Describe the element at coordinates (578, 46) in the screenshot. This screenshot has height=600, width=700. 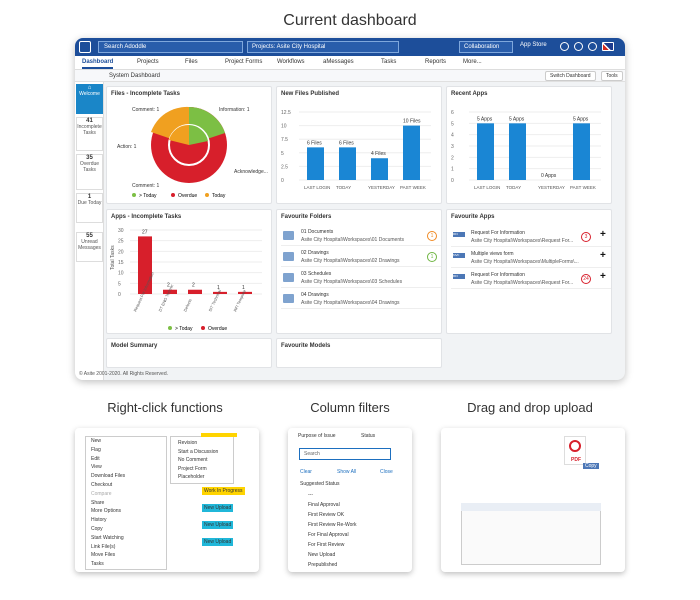
I see `help-icon` at that location.